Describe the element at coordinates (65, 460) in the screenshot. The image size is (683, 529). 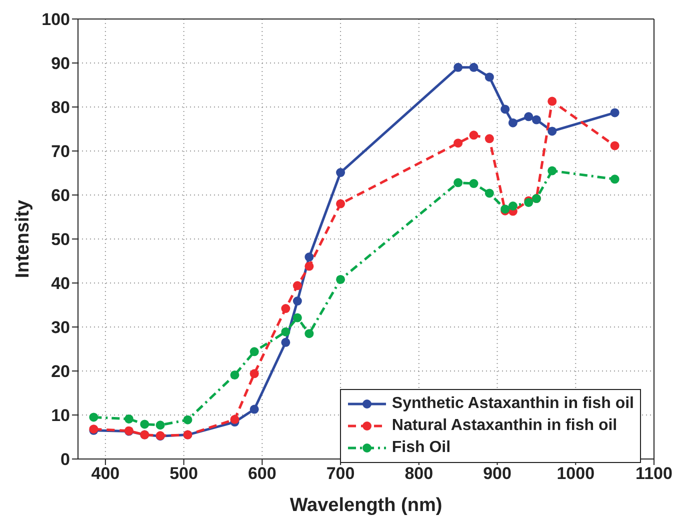
I see `y-tick-label: 0` at that location.